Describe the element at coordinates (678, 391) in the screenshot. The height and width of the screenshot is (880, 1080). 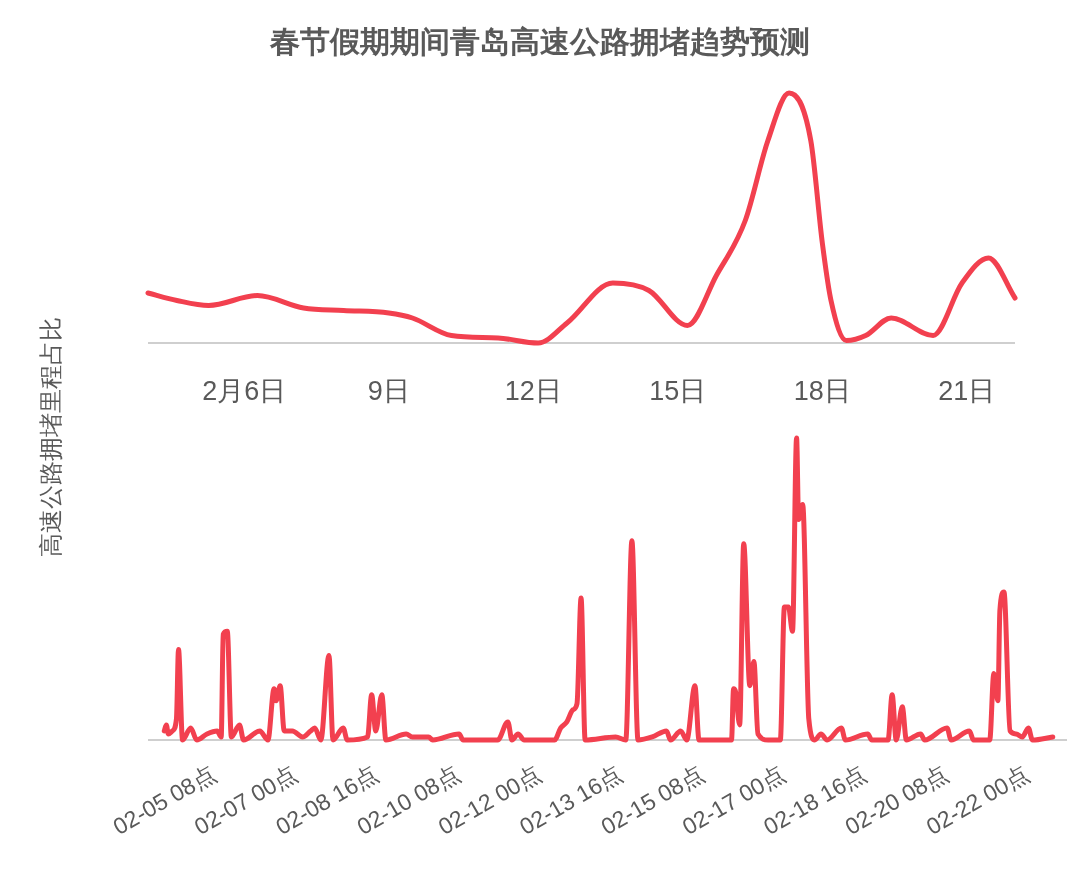
I see `x-tick-label: 15日` at that location.